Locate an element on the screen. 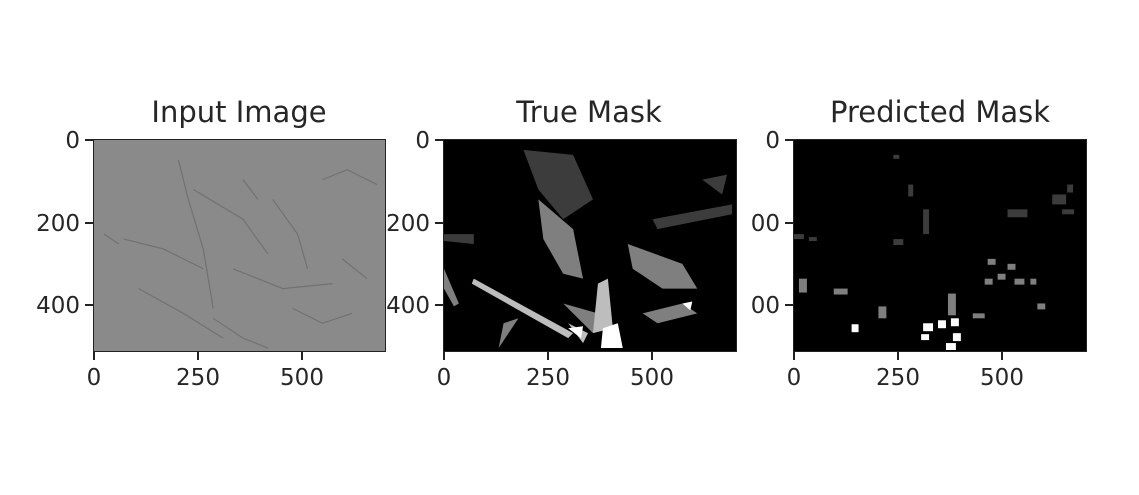 The height and width of the screenshot is (495, 1139). true-mask-ylabel-0: 0 is located at coordinates (422, 141).